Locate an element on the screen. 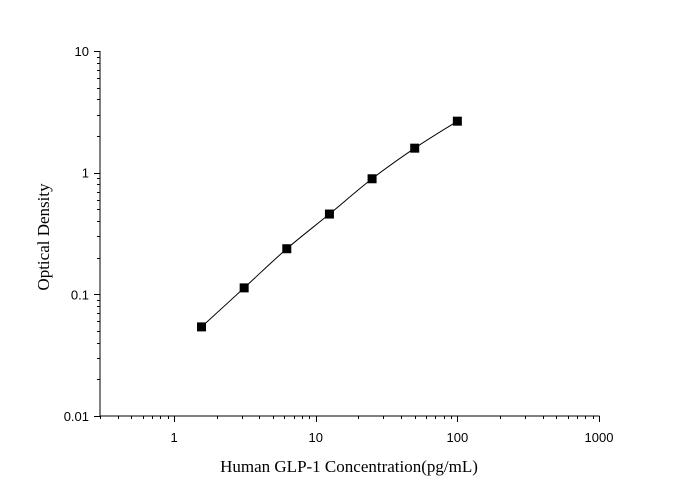 The image size is (676, 487). x-axis-title: Human GLP-1 Concentration(pg/mL) is located at coordinates (349, 466).